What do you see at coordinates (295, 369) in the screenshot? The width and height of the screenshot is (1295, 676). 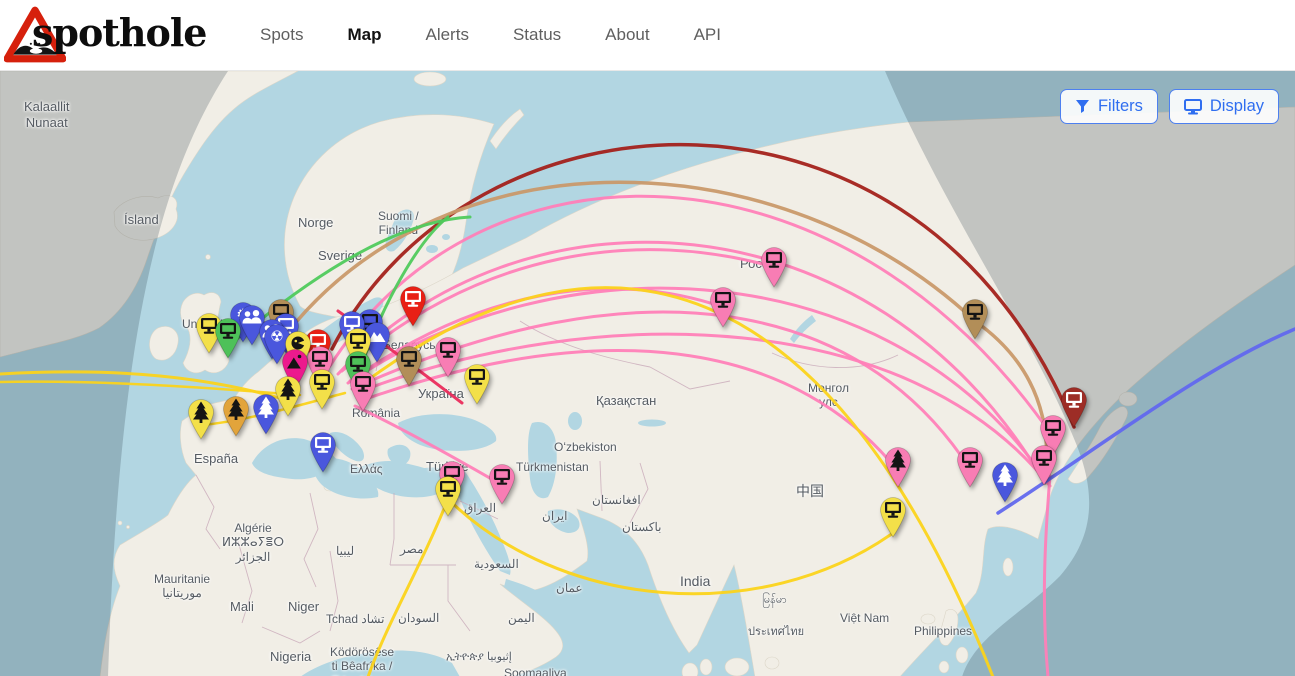 I see `map-pin-volcano` at bounding box center [295, 369].